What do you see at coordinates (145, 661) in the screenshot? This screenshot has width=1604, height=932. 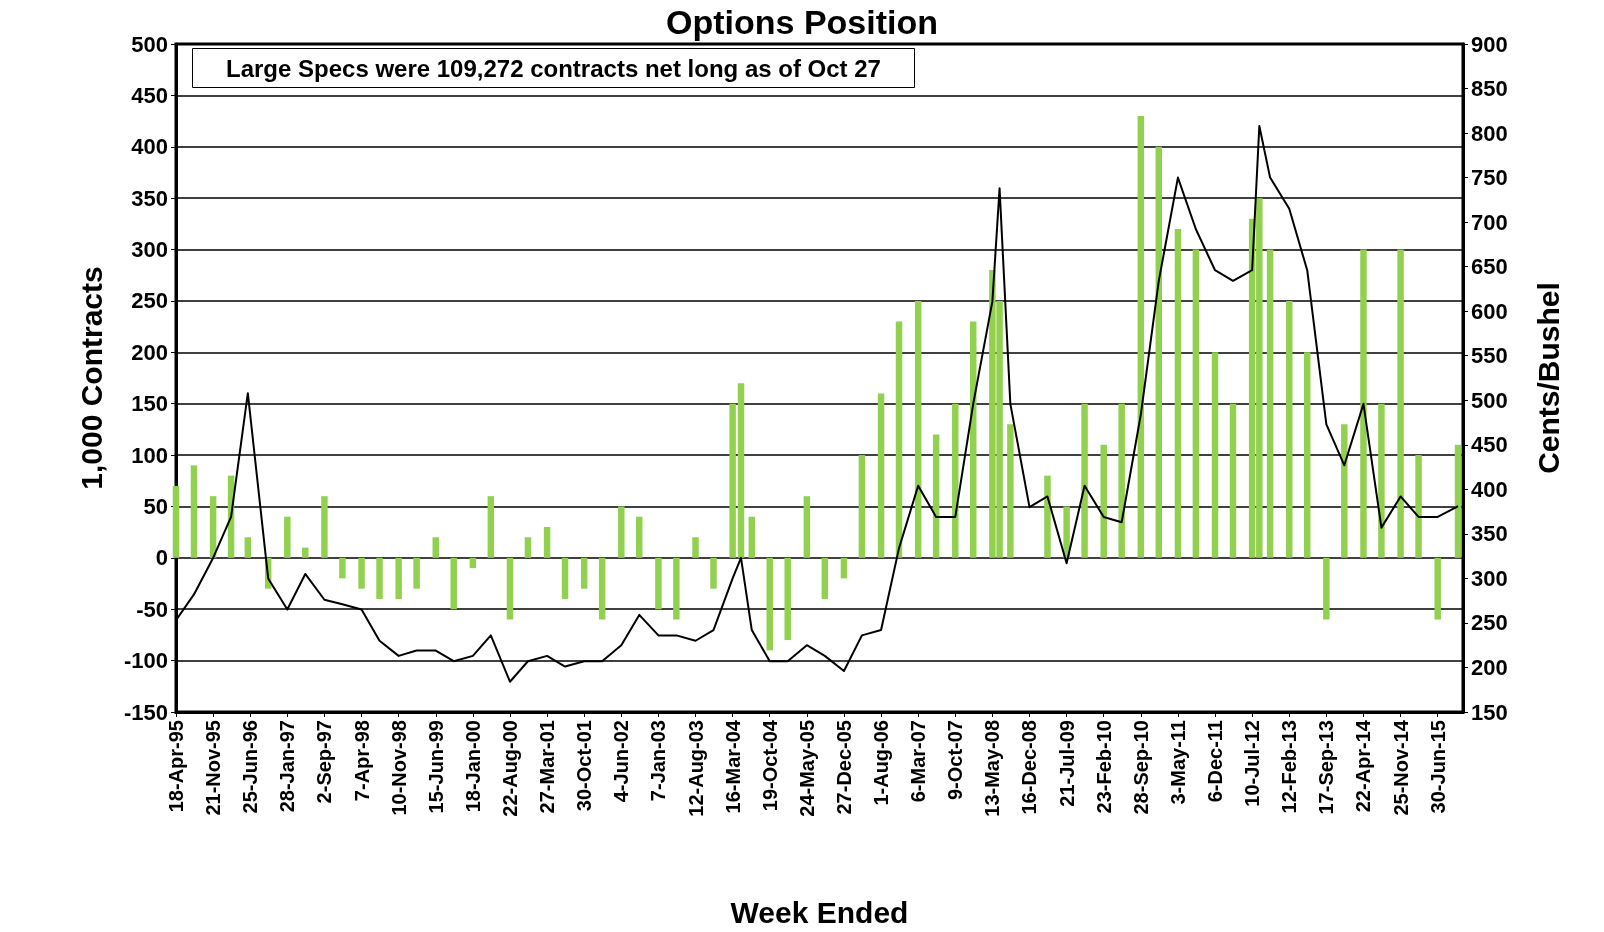 I see `y-tick-label: -100` at bounding box center [145, 661].